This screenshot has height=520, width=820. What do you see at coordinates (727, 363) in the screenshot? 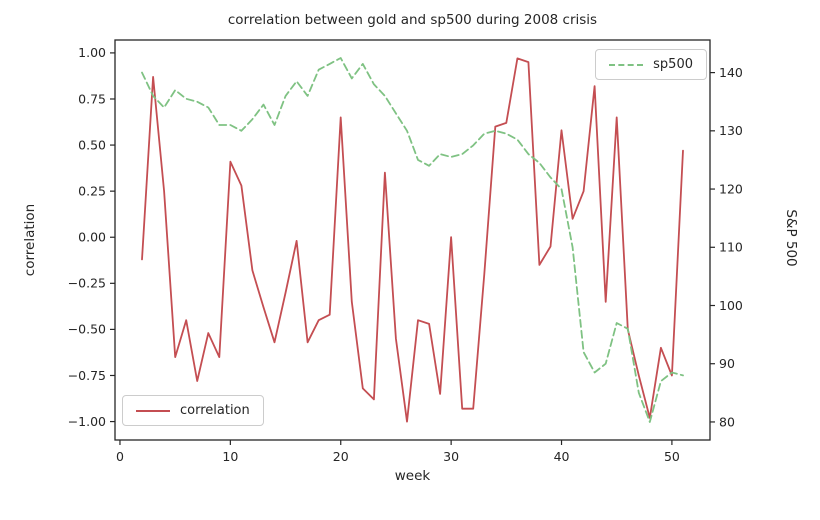
I see `y2-tick-label: 90` at bounding box center [727, 363].